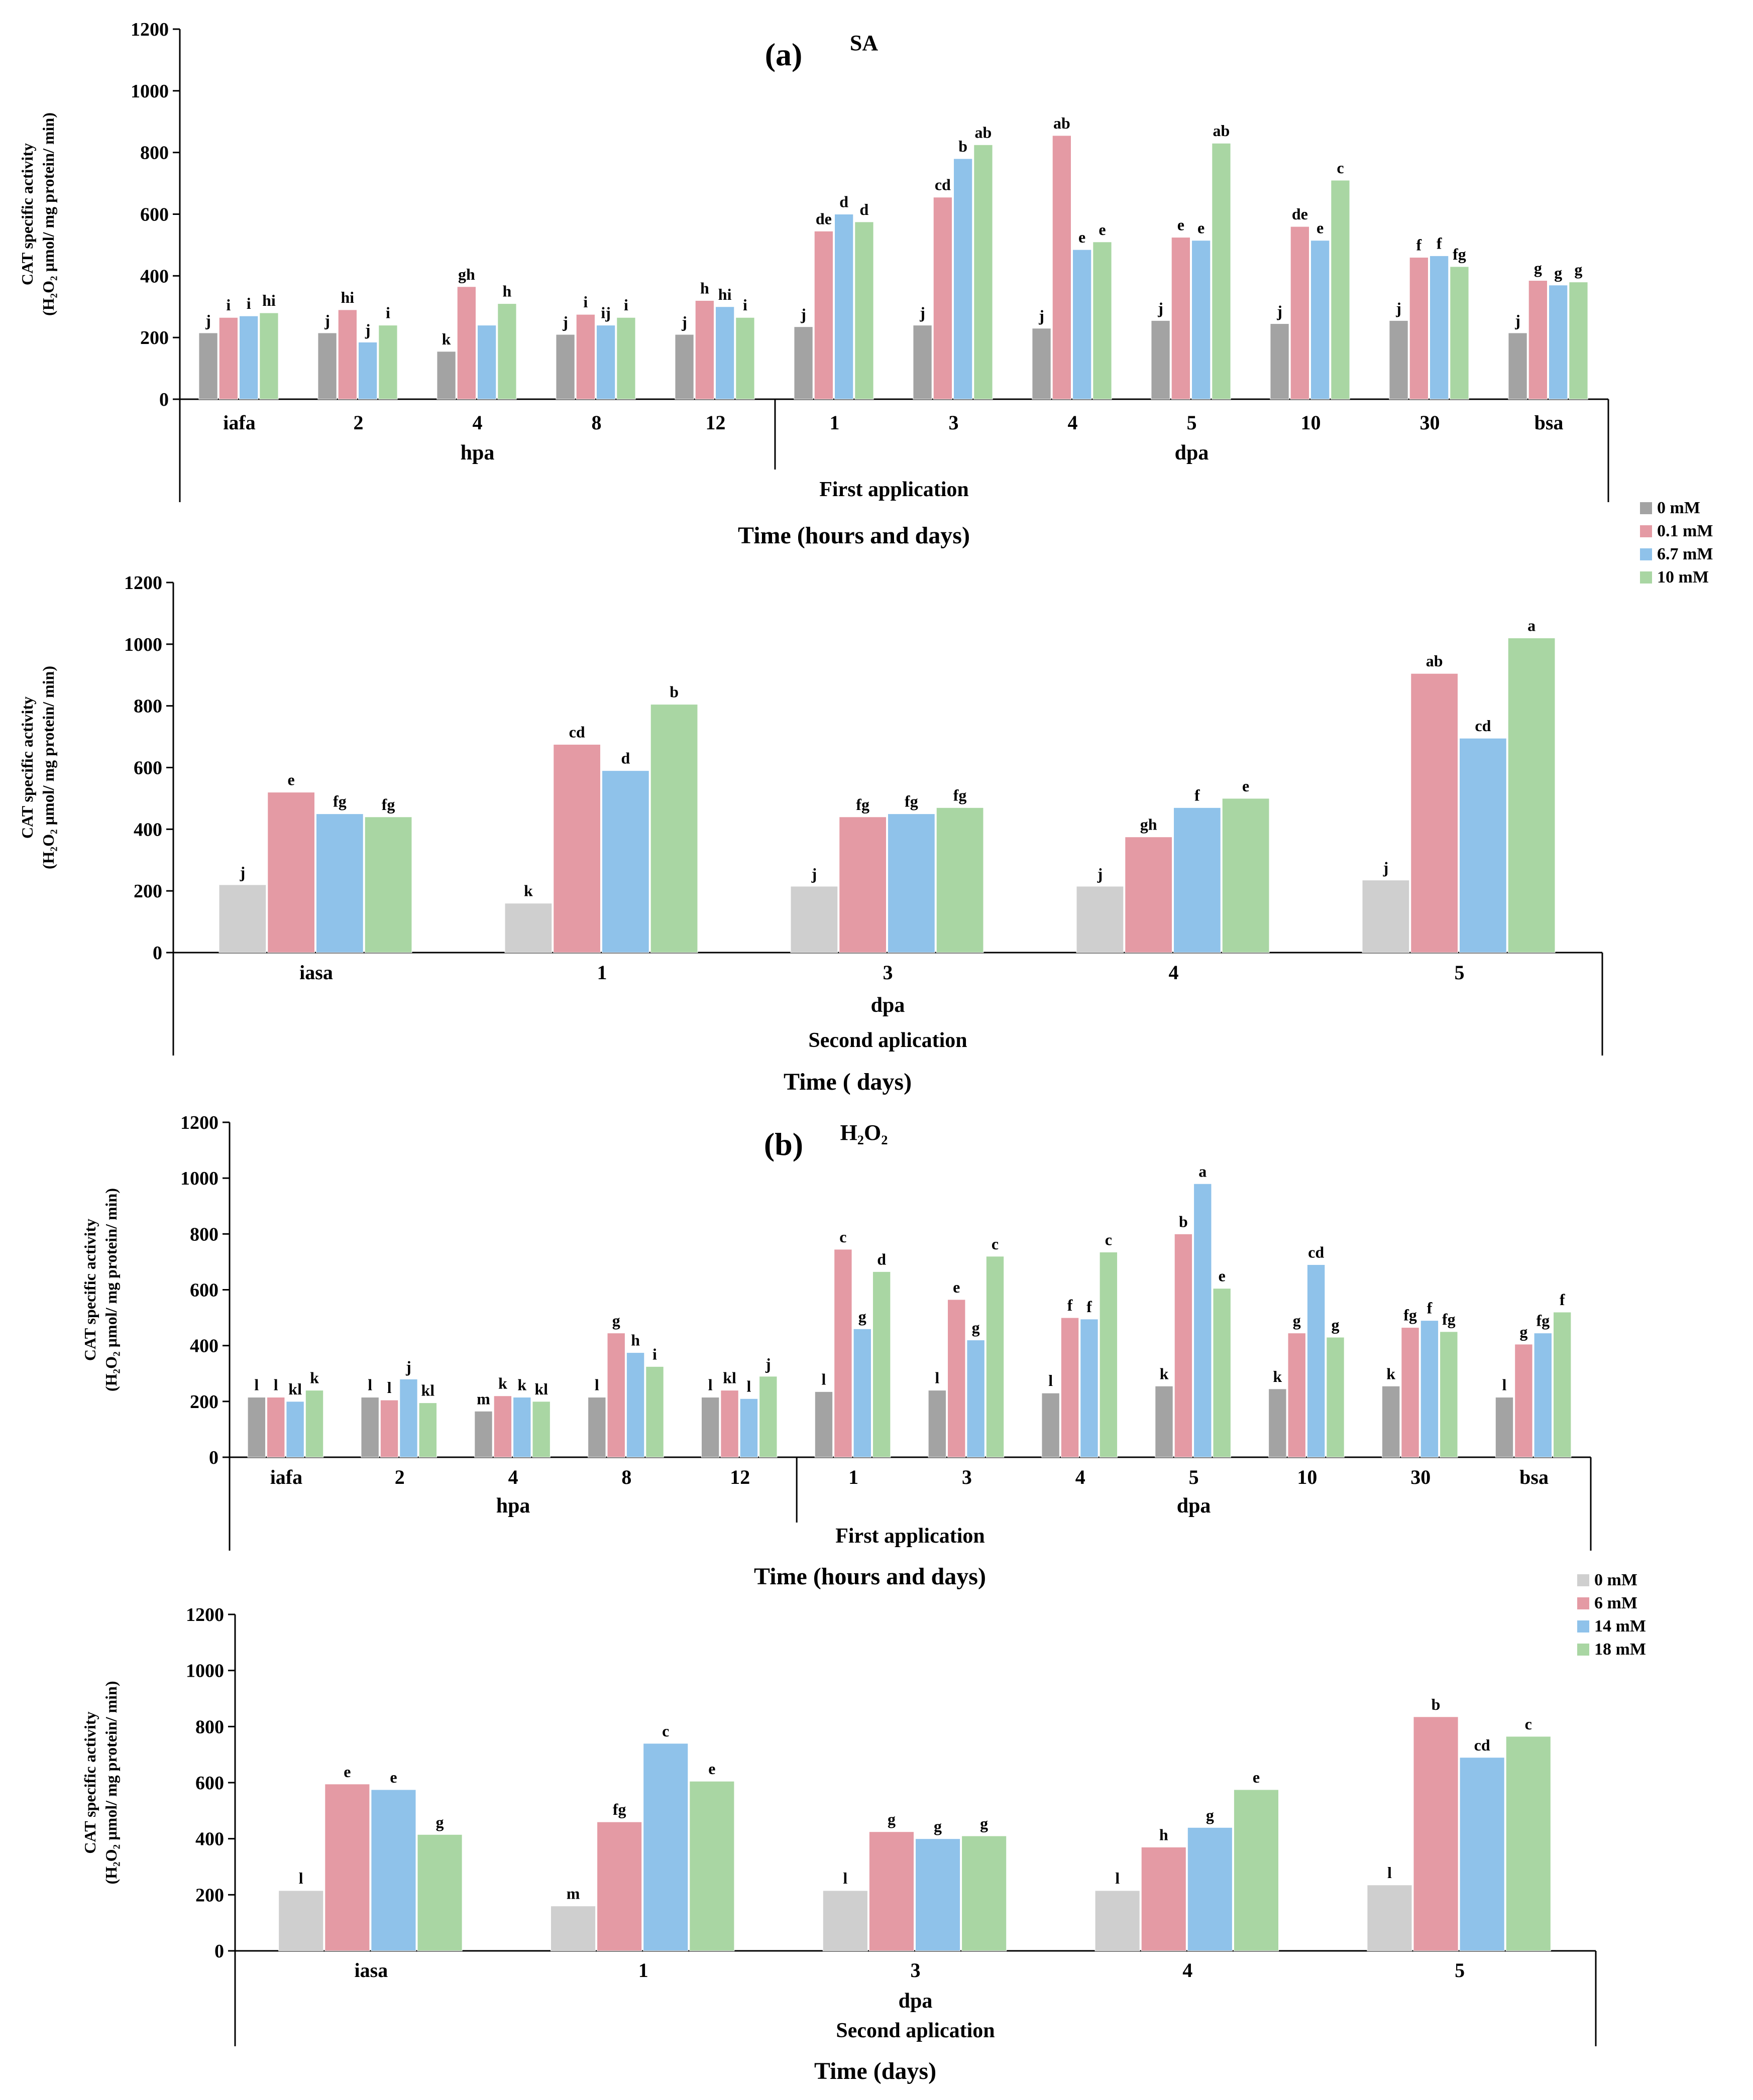 The width and height of the screenshot is (1753, 2100). What do you see at coordinates (1532, 626) in the screenshot?
I see `significance-letter: a` at bounding box center [1532, 626].